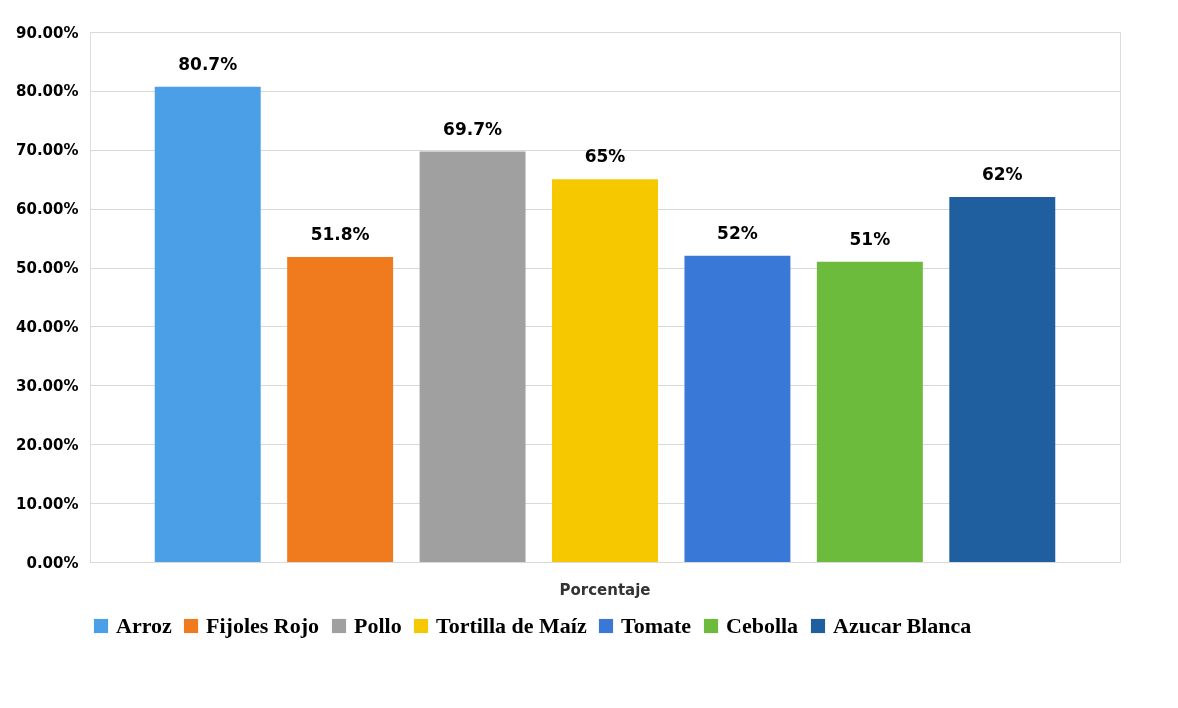  What do you see at coordinates (656, 625) in the screenshot?
I see `legend-label: Tomate` at bounding box center [656, 625].